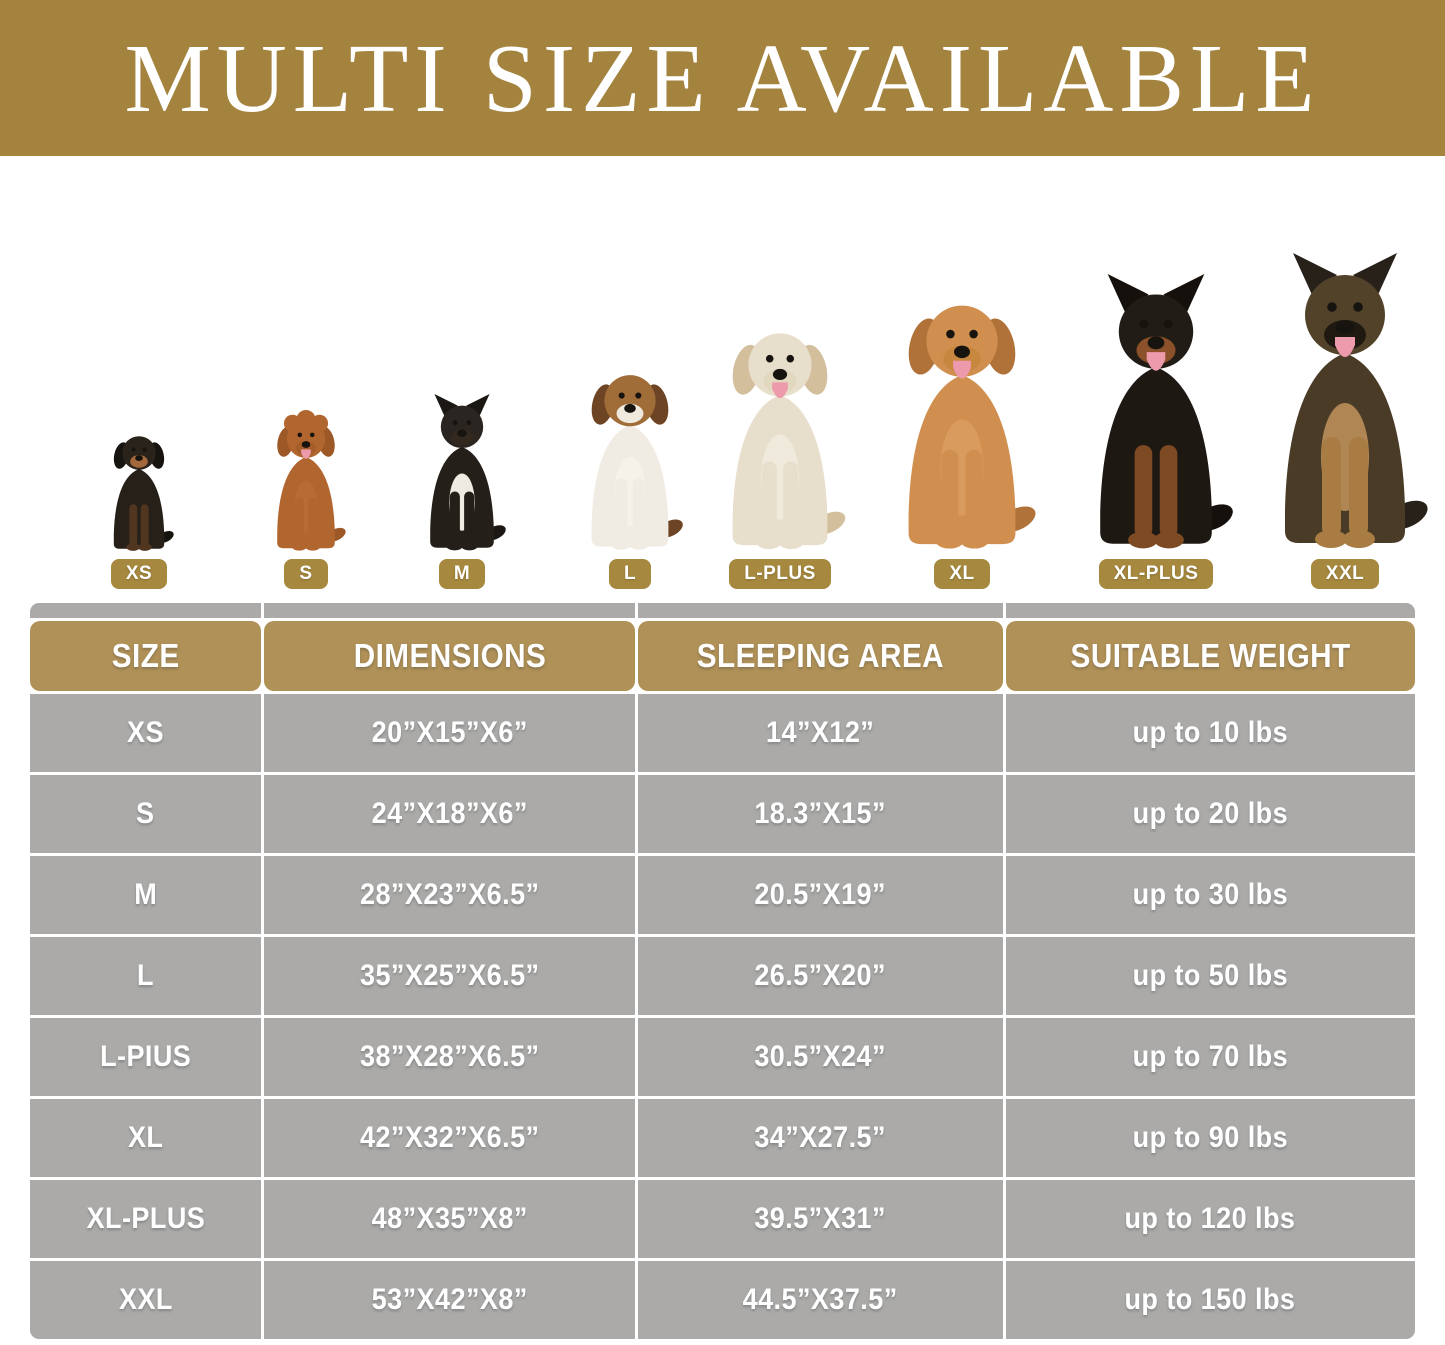  I want to click on size-badge-xxl: XXL, so click(1345, 574).